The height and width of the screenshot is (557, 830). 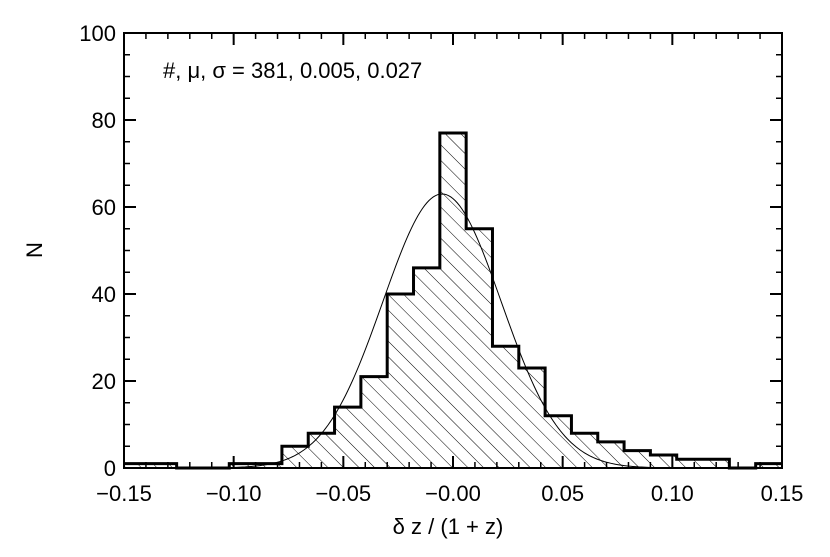 What do you see at coordinates (104, 294) in the screenshot?
I see `y-tick-label: 40` at bounding box center [104, 294].